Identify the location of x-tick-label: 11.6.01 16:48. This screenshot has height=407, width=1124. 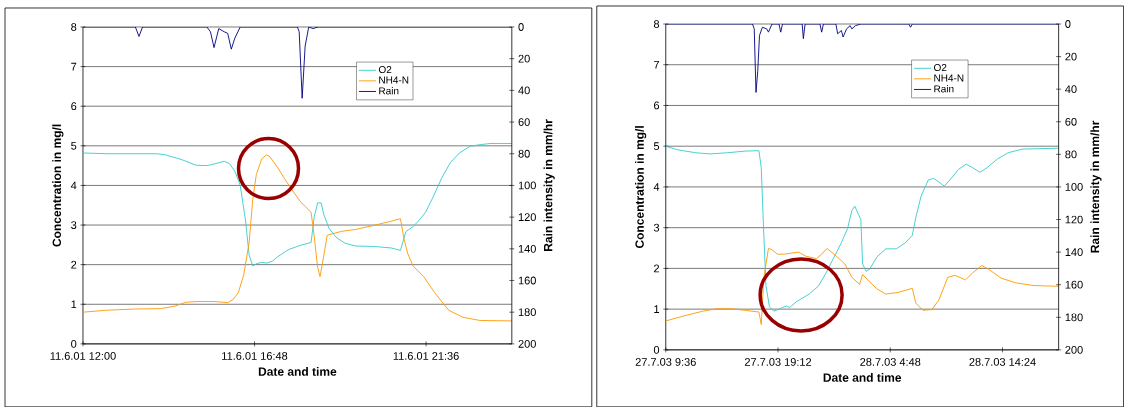
(255, 355).